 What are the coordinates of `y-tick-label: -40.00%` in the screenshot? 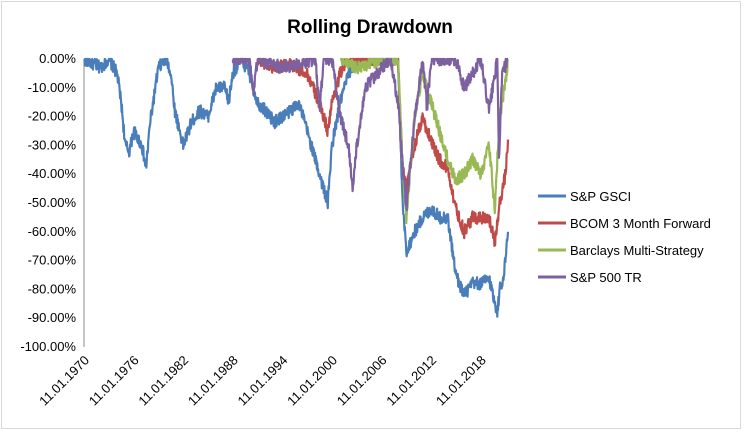 It's located at (52, 173).